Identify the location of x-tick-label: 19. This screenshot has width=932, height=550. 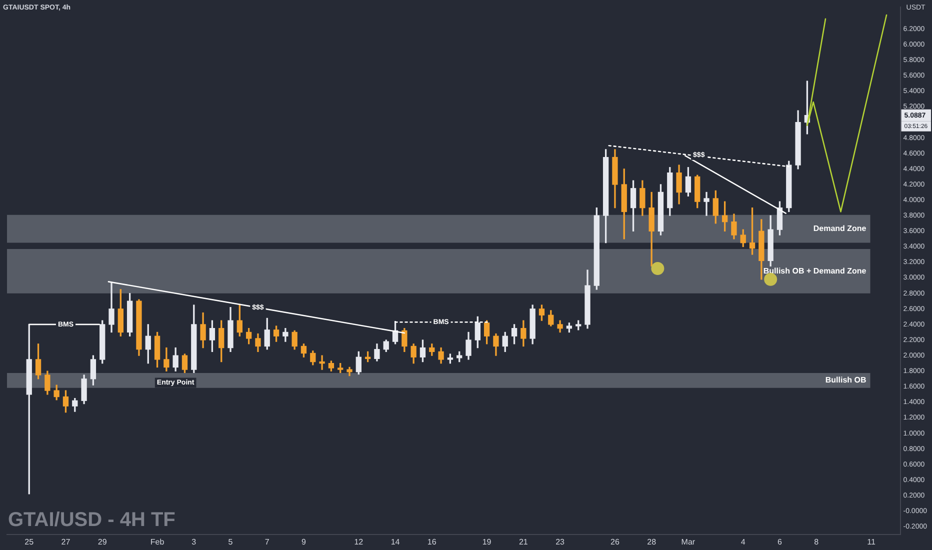
(487, 541).